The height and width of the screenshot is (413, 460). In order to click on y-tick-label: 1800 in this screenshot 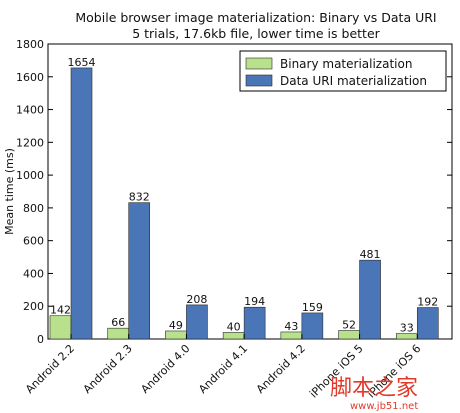, I will do `click(30, 44)`.